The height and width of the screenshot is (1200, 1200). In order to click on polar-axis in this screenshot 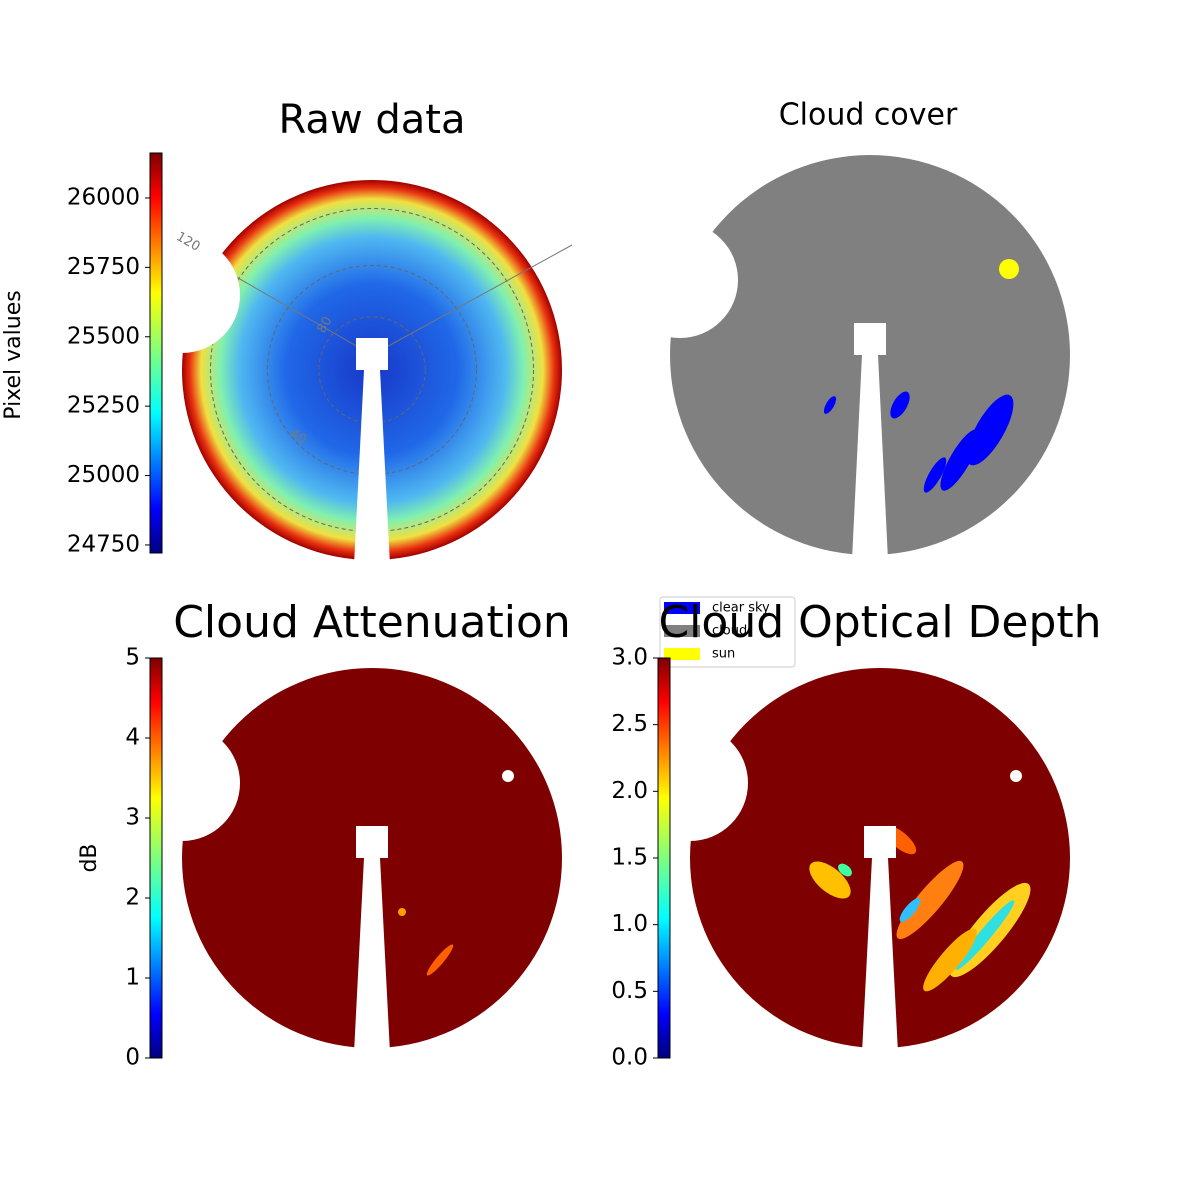, I will do `click(472, 300)`.